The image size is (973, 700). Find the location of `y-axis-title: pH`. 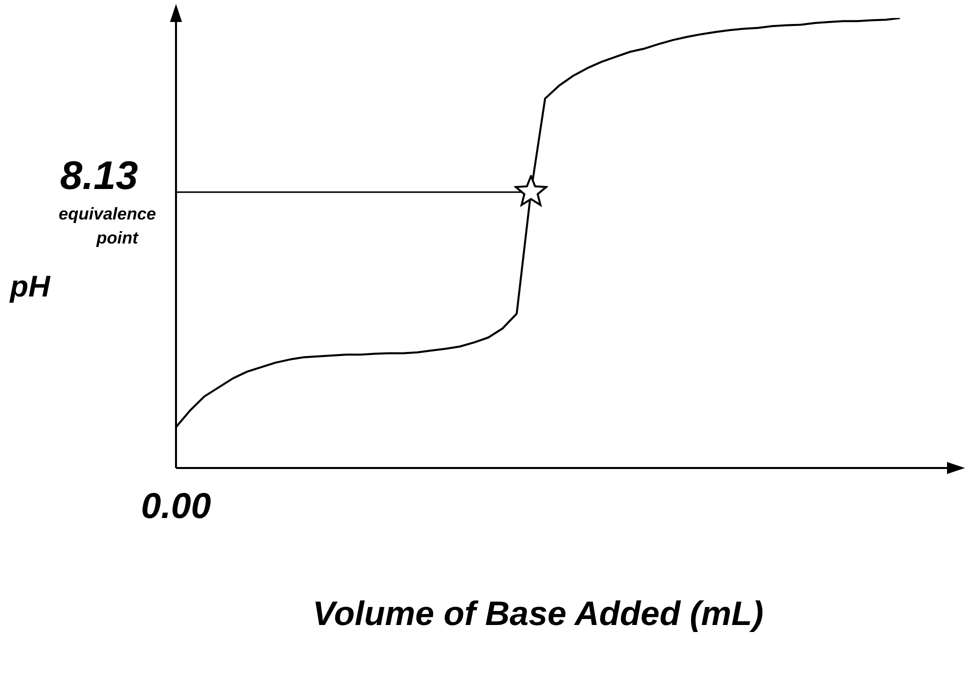

y-axis-title: pH is located at coordinates (30, 287).